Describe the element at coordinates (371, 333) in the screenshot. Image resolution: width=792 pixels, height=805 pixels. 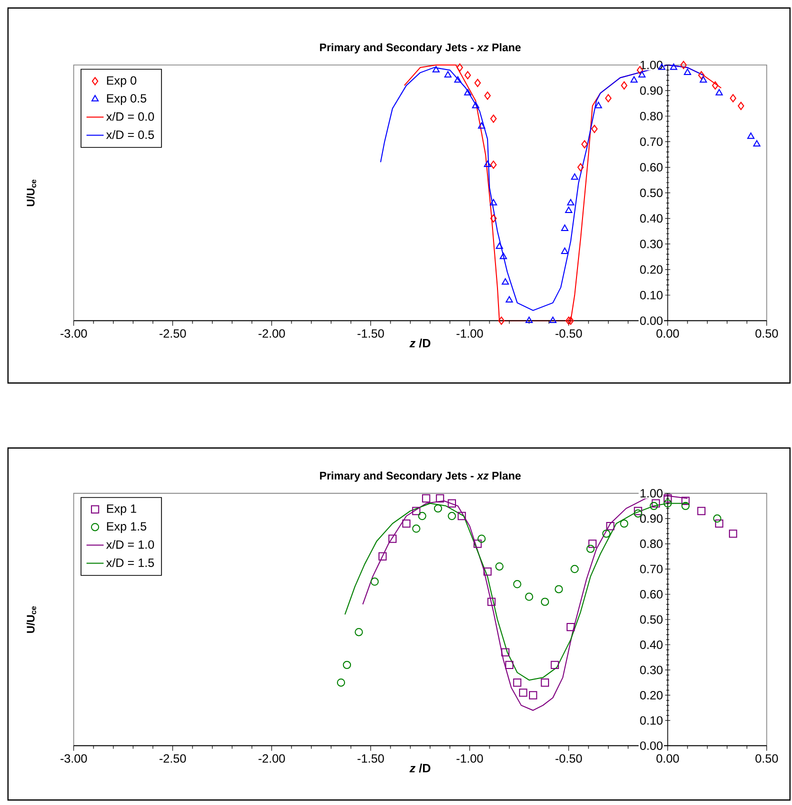
I see `x-tick-label: -1.50` at that location.